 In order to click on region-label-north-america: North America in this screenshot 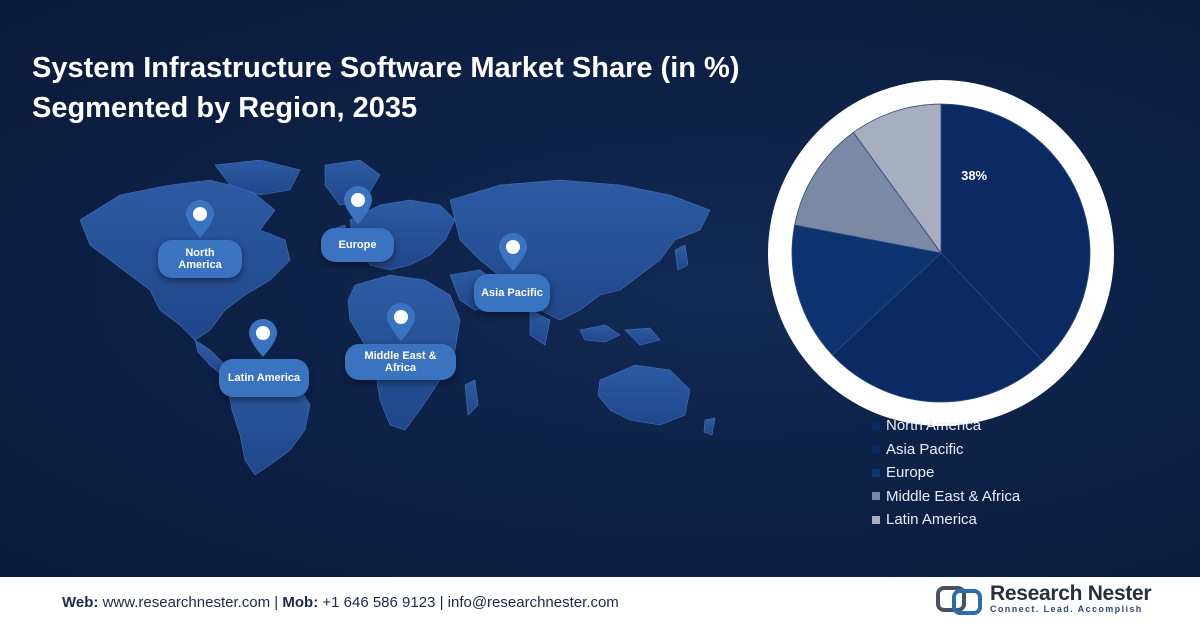, I will do `click(200, 259)`.